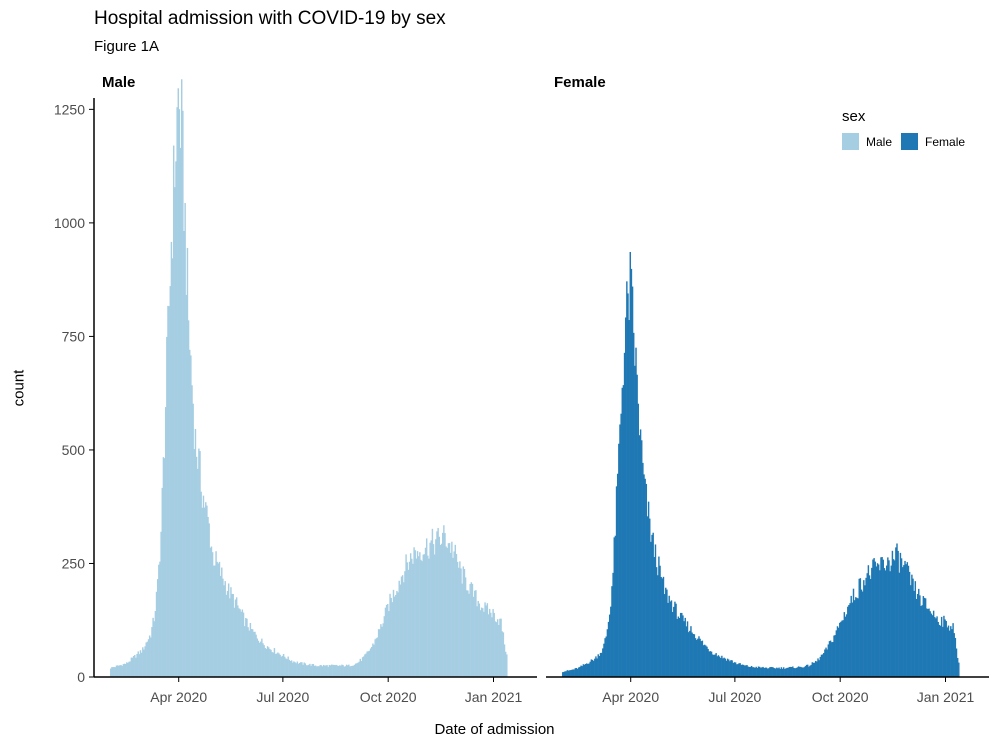  Describe the element at coordinates (580, 82) in the screenshot. I see `facet-label-female: Female` at that location.